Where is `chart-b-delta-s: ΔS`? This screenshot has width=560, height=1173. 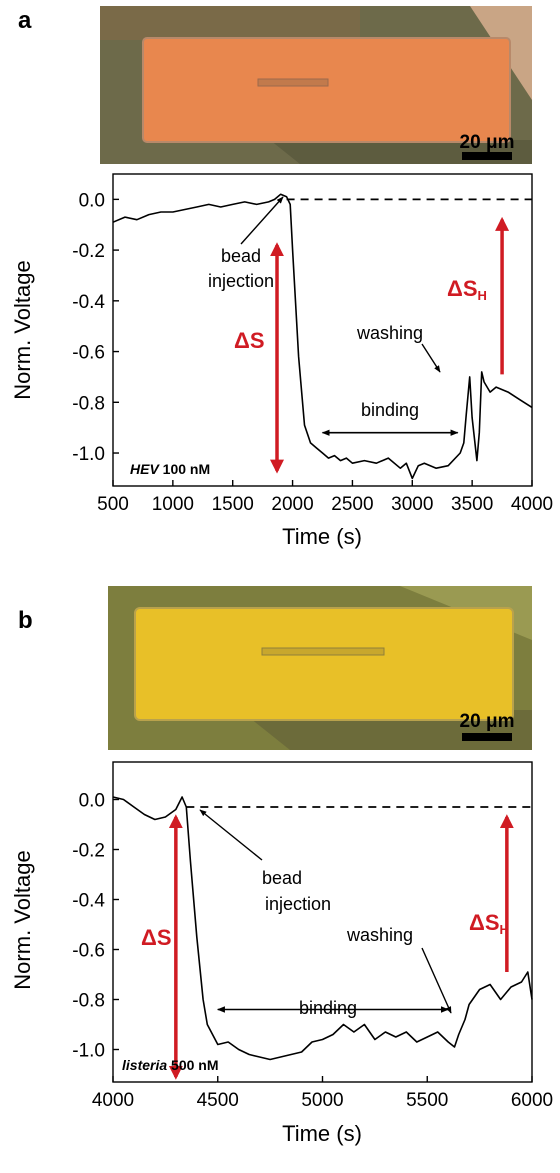
chart-b-delta-s: ΔS is located at coordinates (156, 937).